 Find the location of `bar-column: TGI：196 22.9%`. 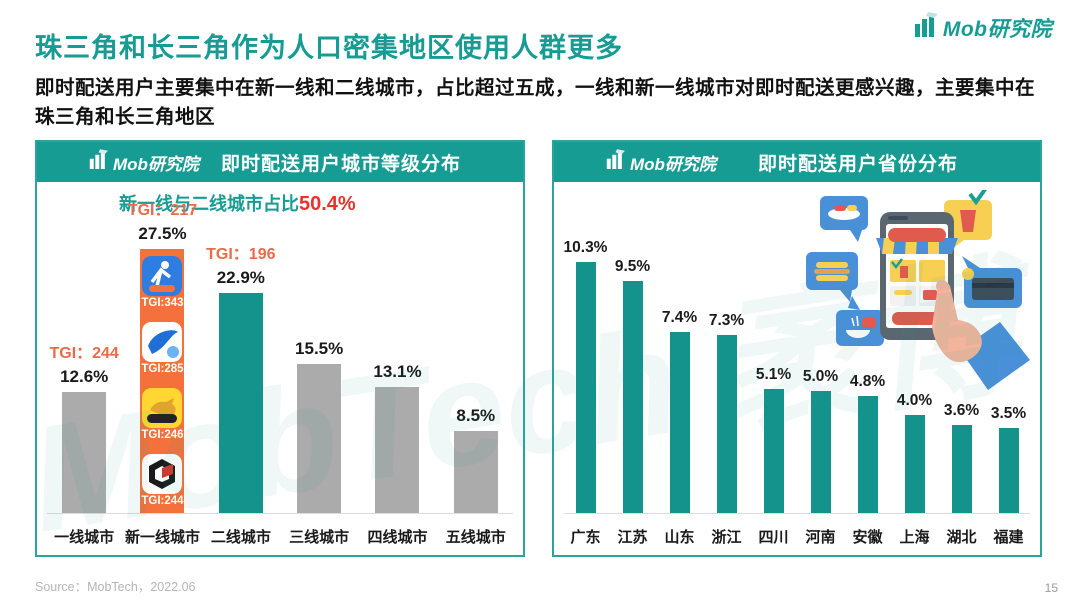

bar-column: TGI：196 22.9% is located at coordinates (241, 345).